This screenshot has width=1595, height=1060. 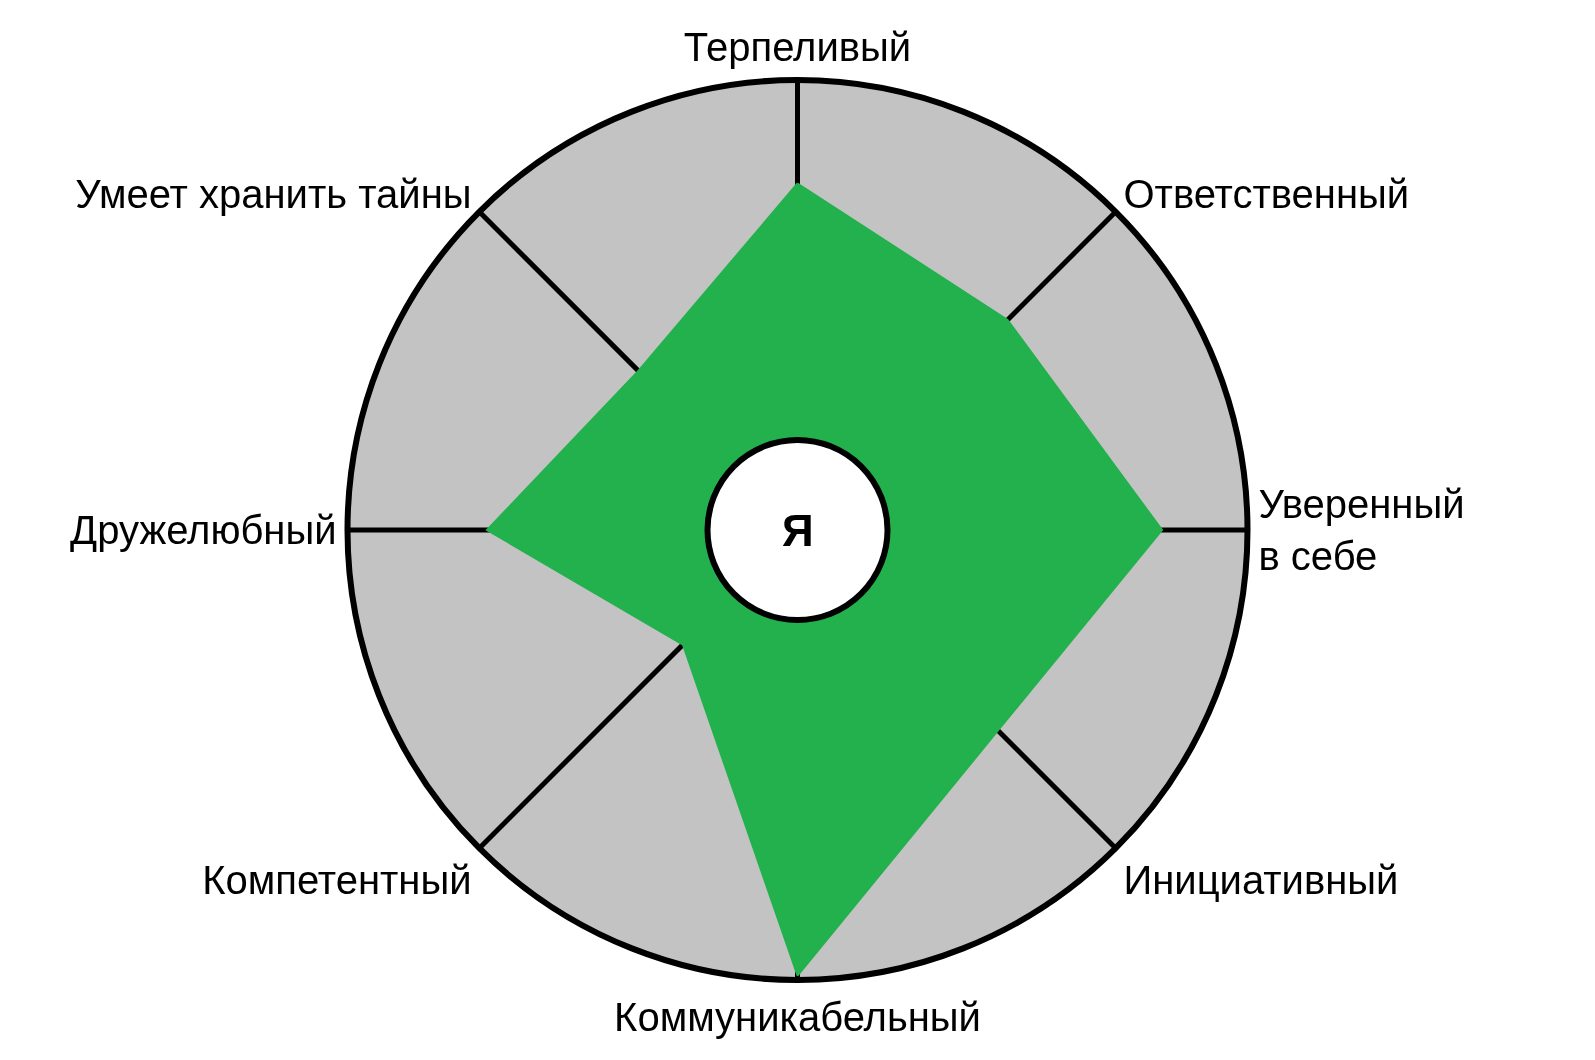 What do you see at coordinates (797, 47) in the screenshot?
I see `spoke-label: Терпеливый` at bounding box center [797, 47].